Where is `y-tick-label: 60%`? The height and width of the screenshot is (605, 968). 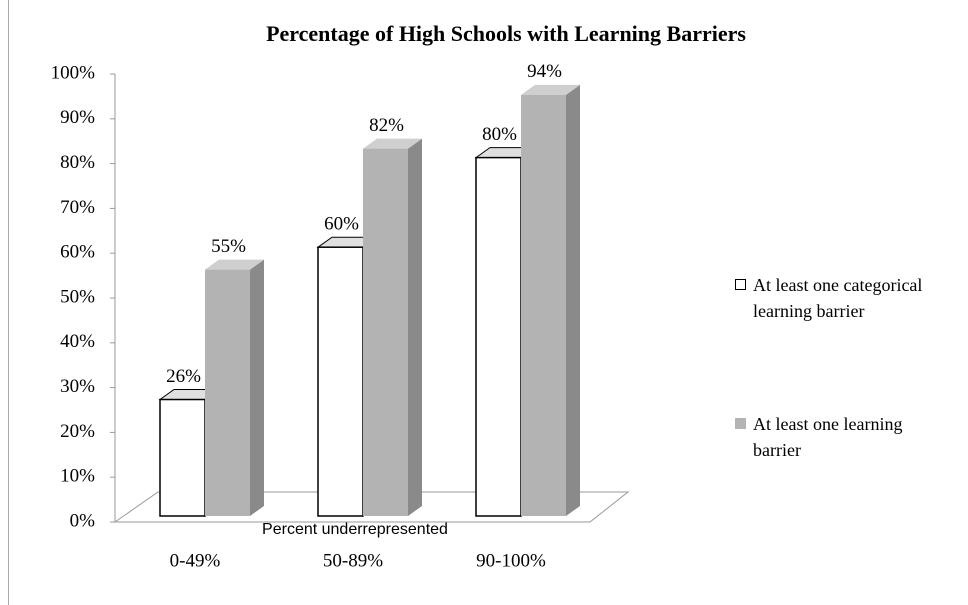
y-tick-label: 60% is located at coordinates (77, 252).